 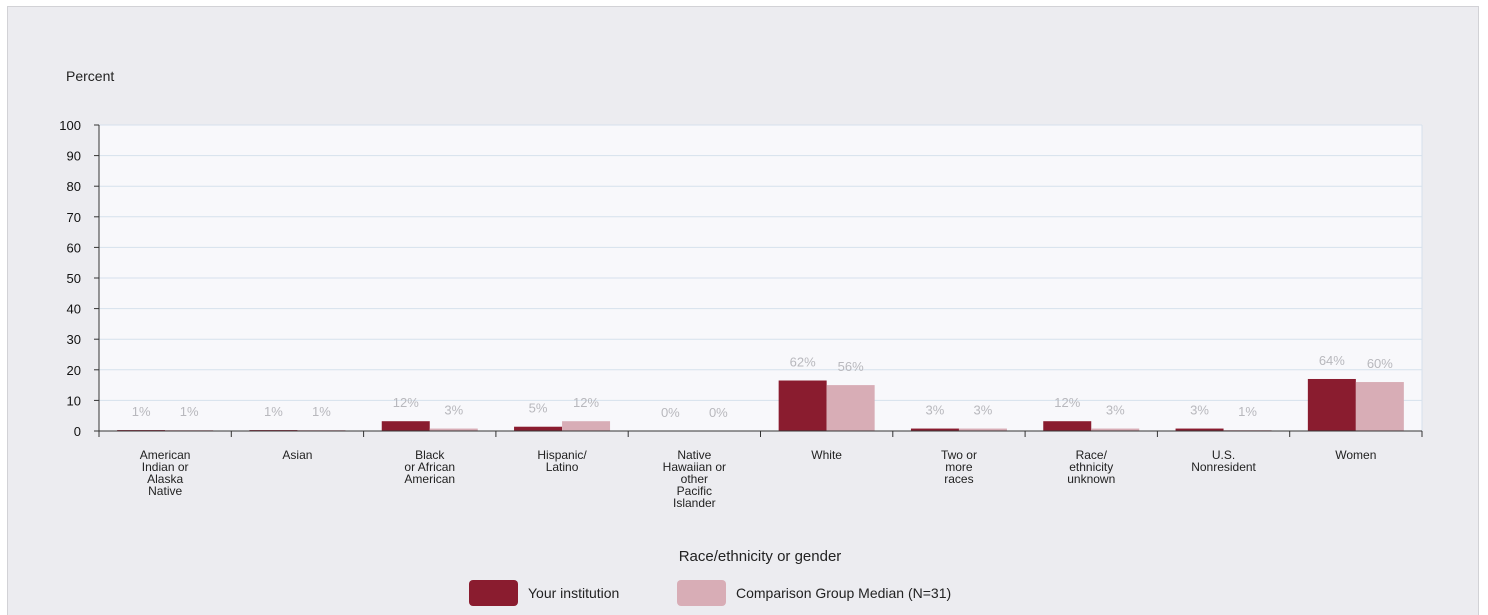 What do you see at coordinates (1332, 360) in the screenshot?
I see `data-label: 64%` at bounding box center [1332, 360].